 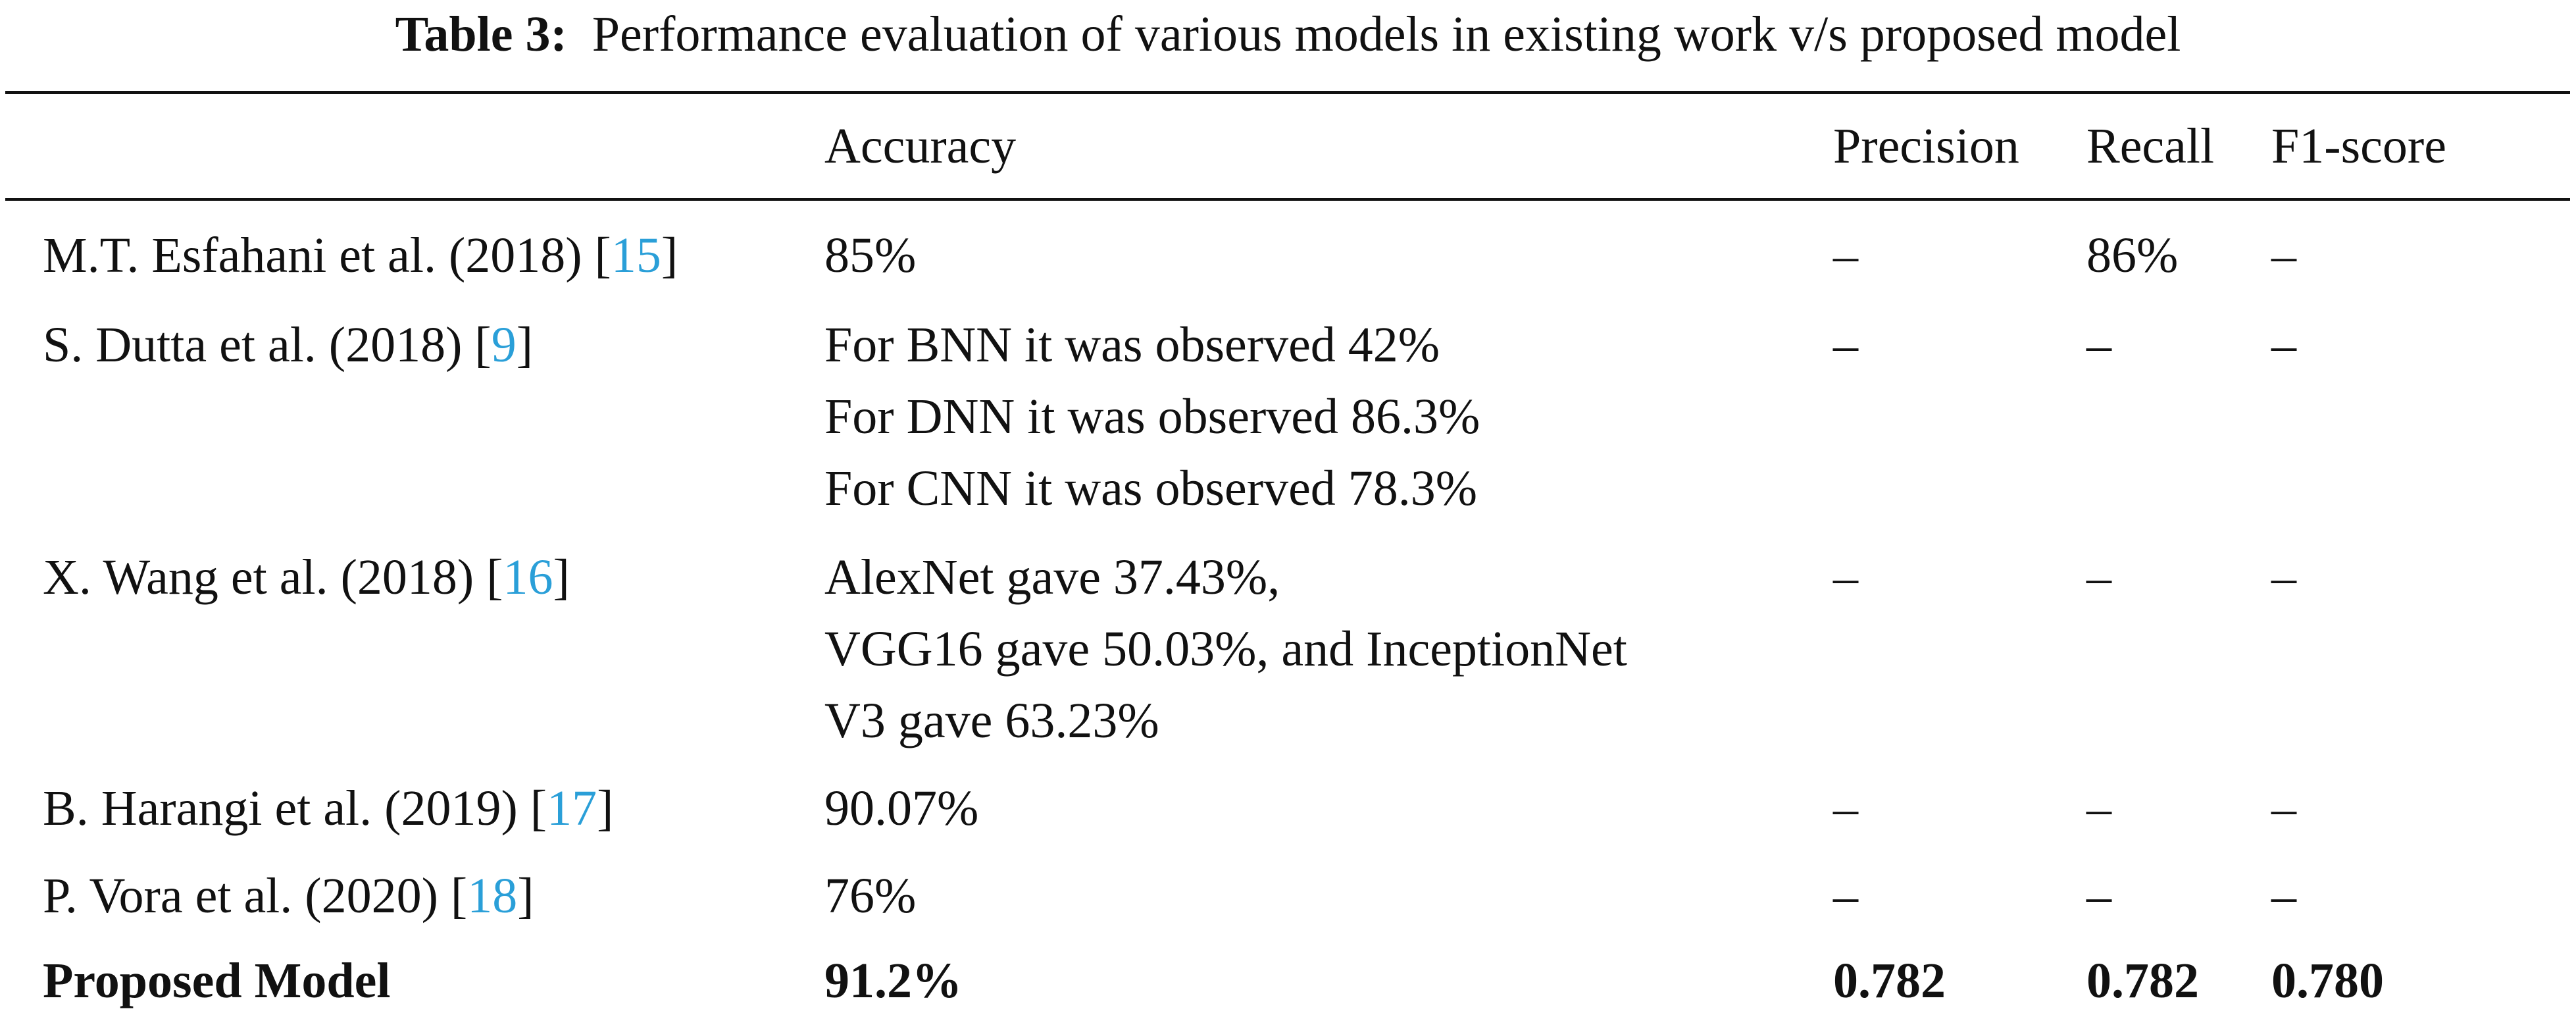 I want to click on model-name: S. Dutta et al. (2018) [9], so click(x=288, y=345).